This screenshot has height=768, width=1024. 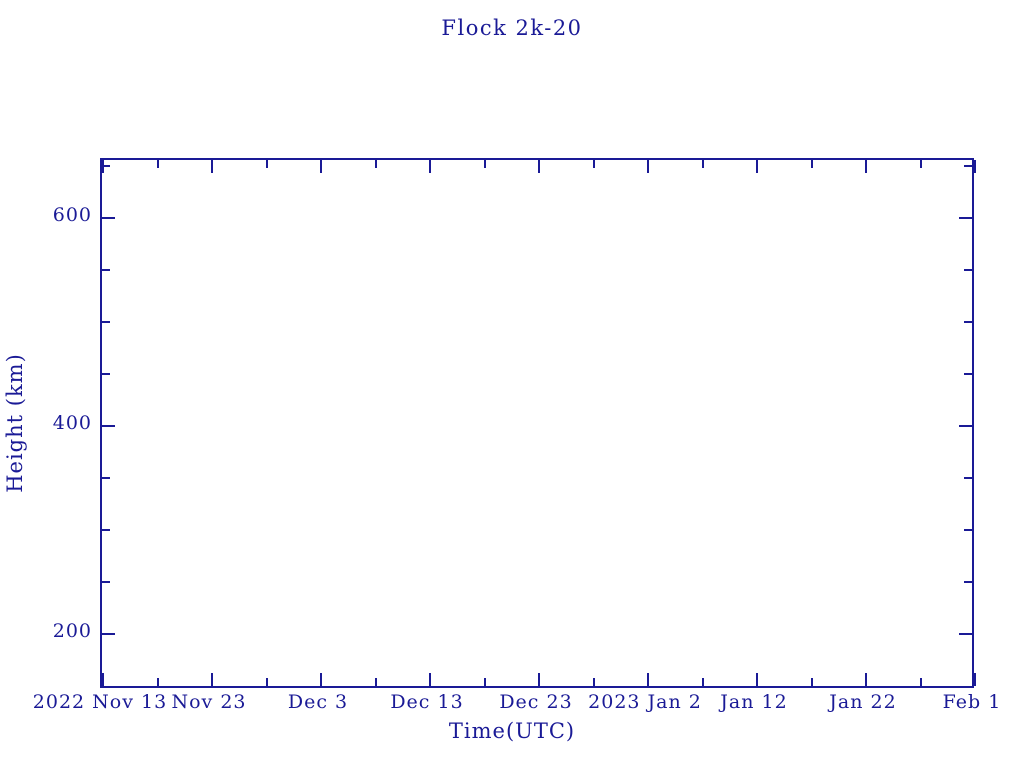 I want to click on x-axis-tick-label-5: 2023 Jan 2, so click(x=645, y=702).